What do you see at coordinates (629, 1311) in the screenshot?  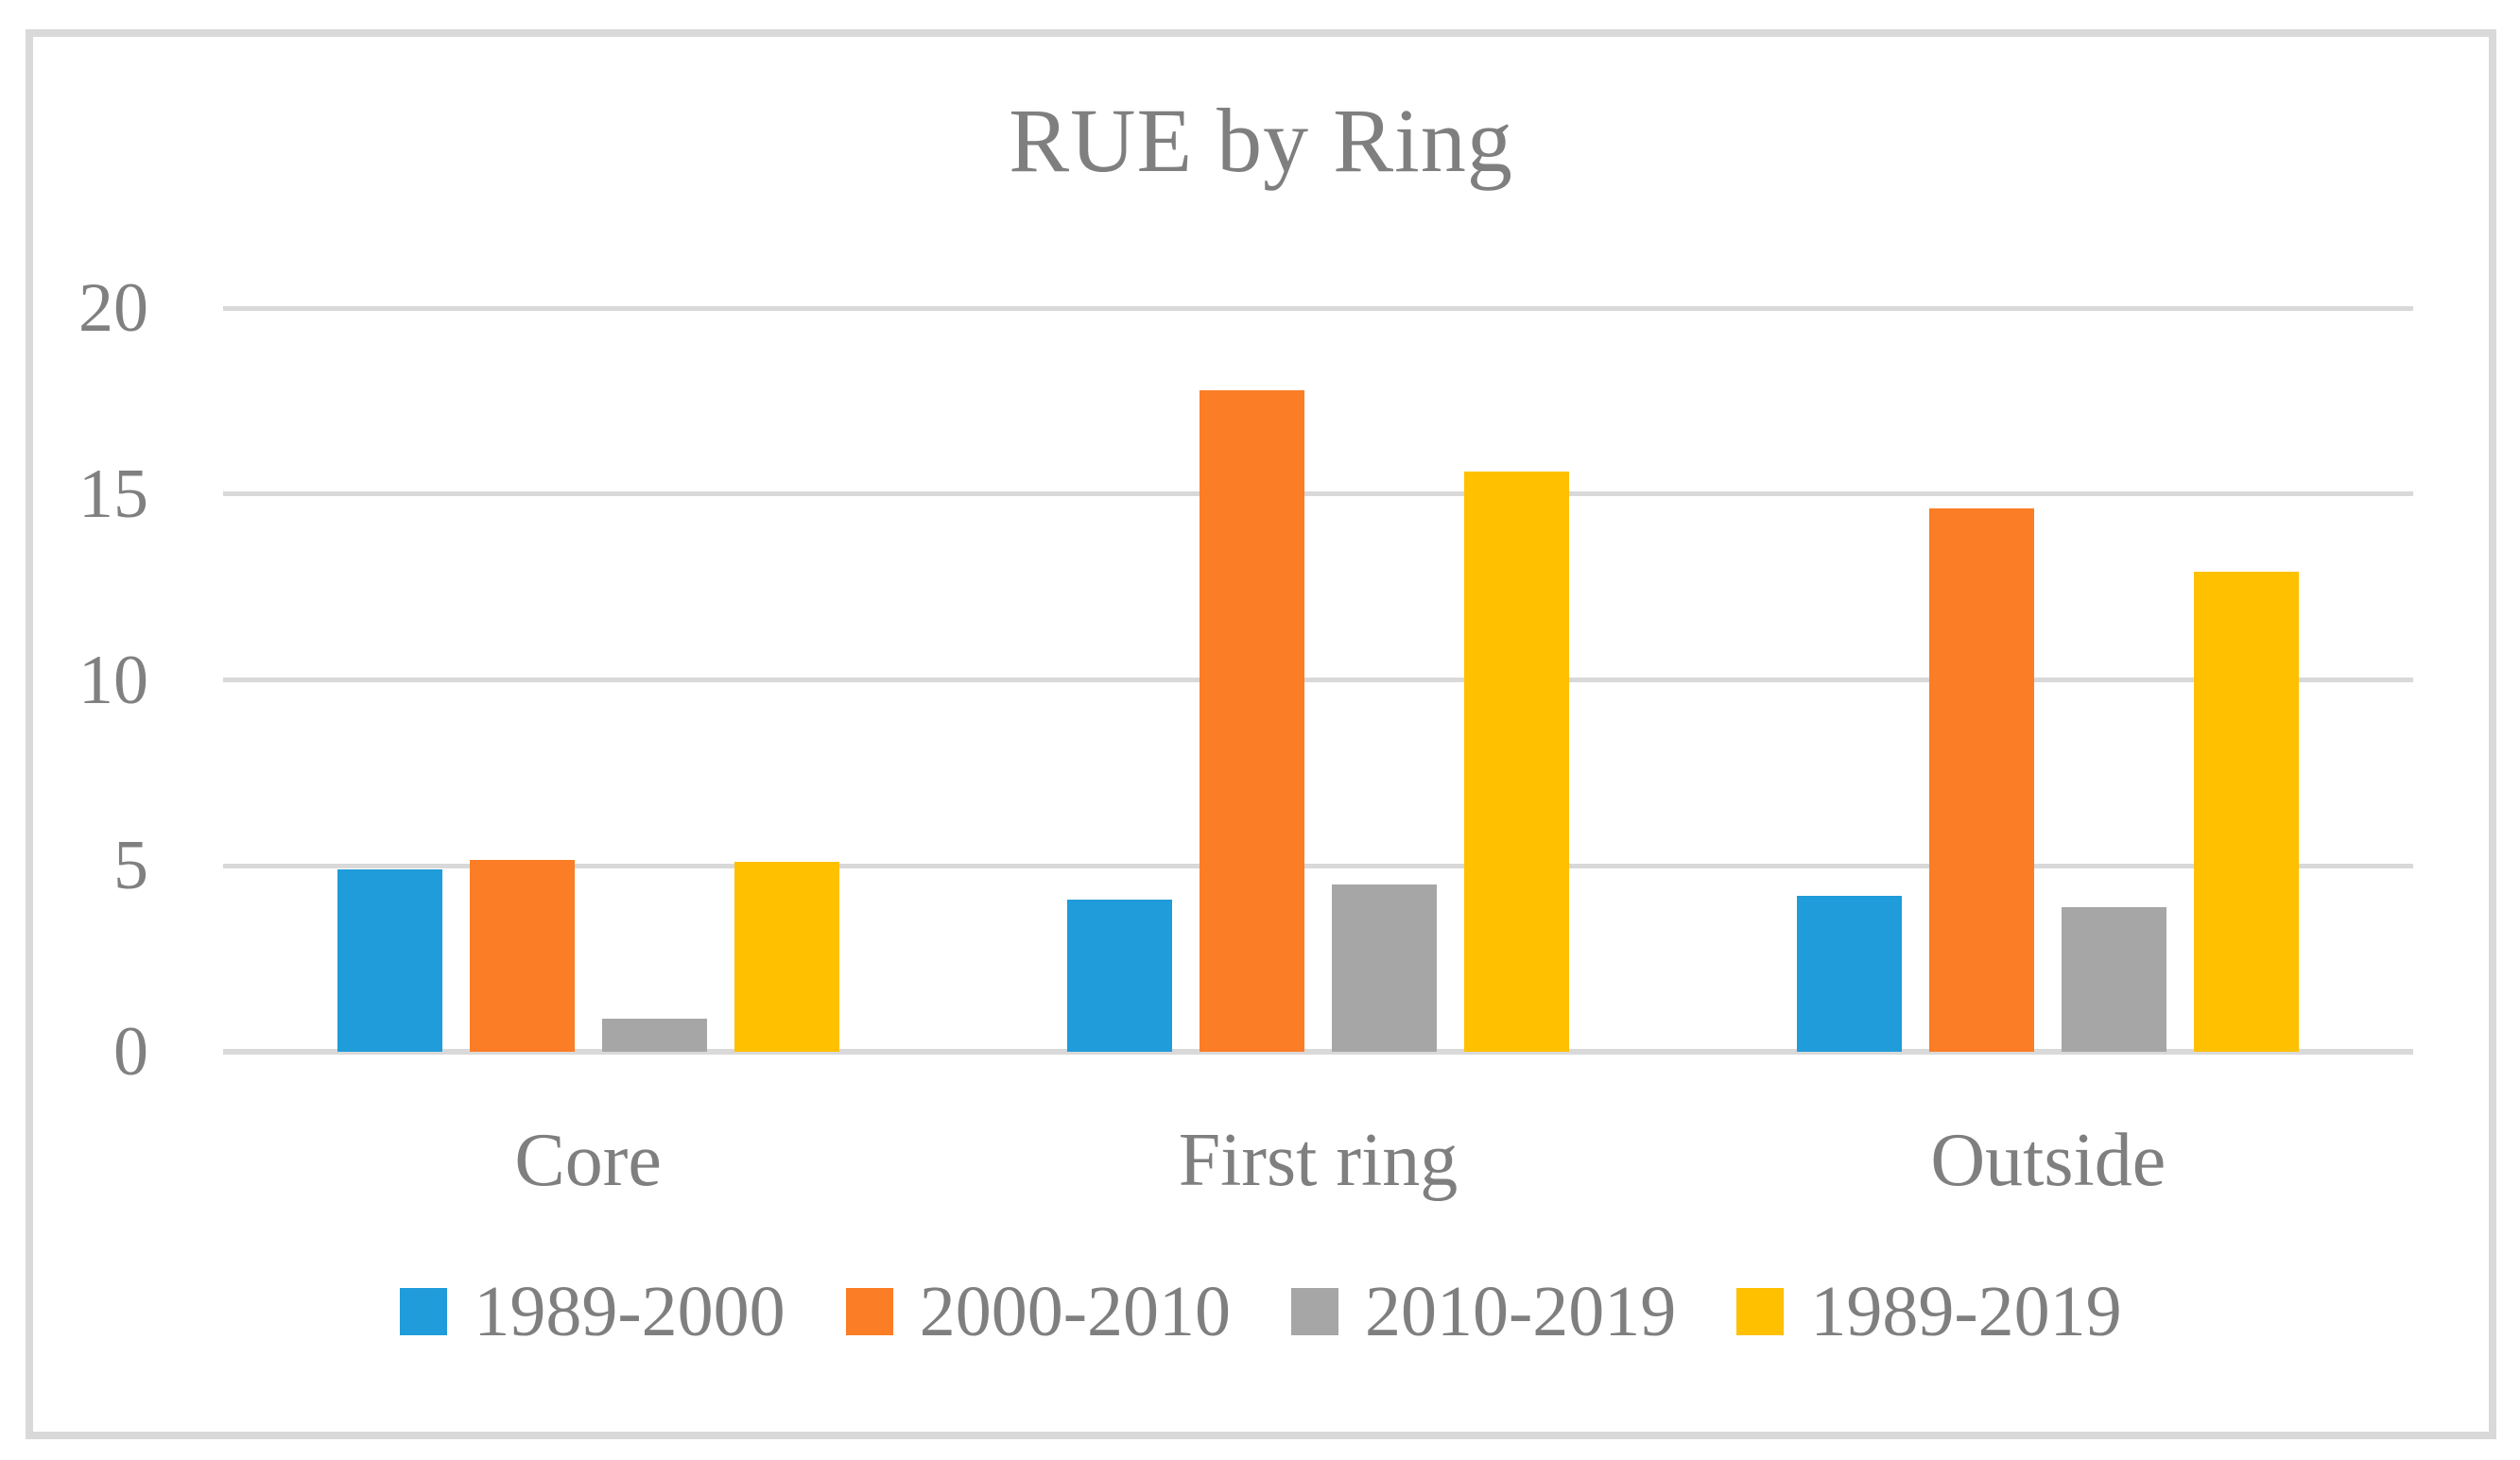 I see `legend-label: 1989-2000` at bounding box center [629, 1311].